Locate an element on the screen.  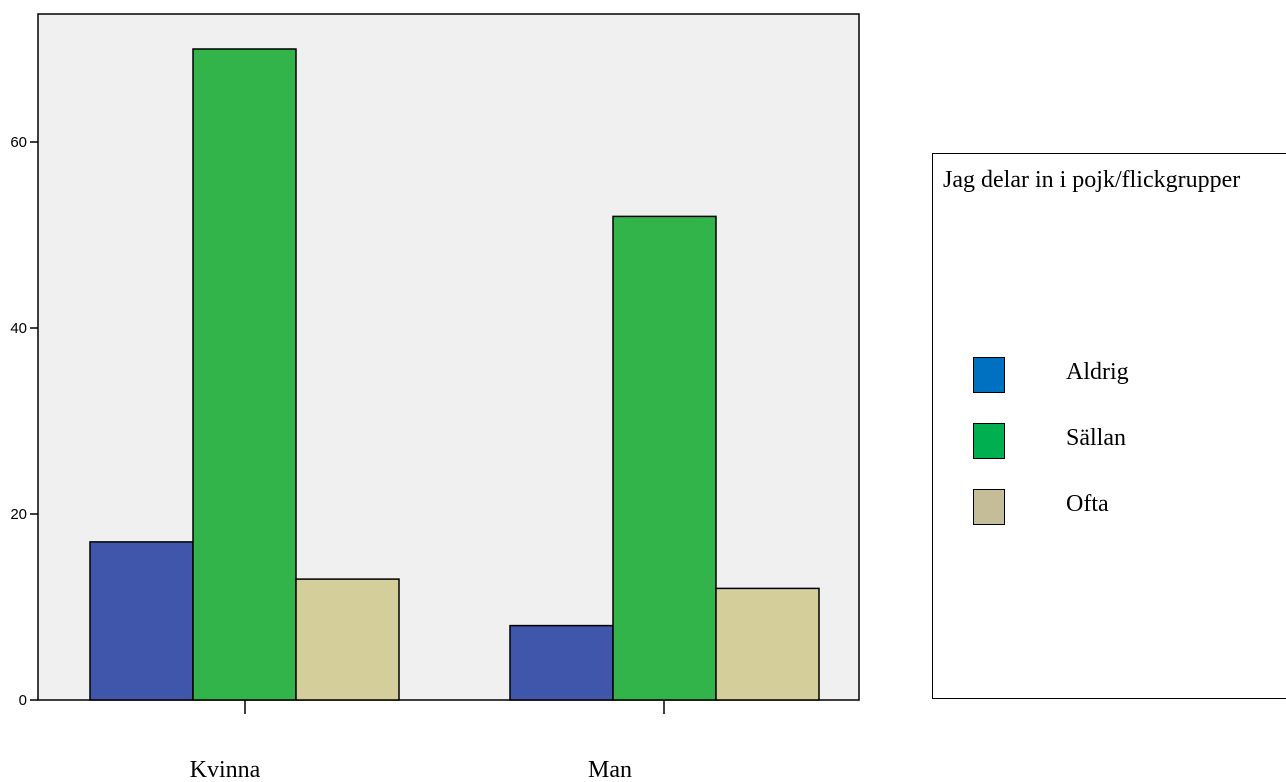
x-category-label: Man is located at coordinates (610, 769).